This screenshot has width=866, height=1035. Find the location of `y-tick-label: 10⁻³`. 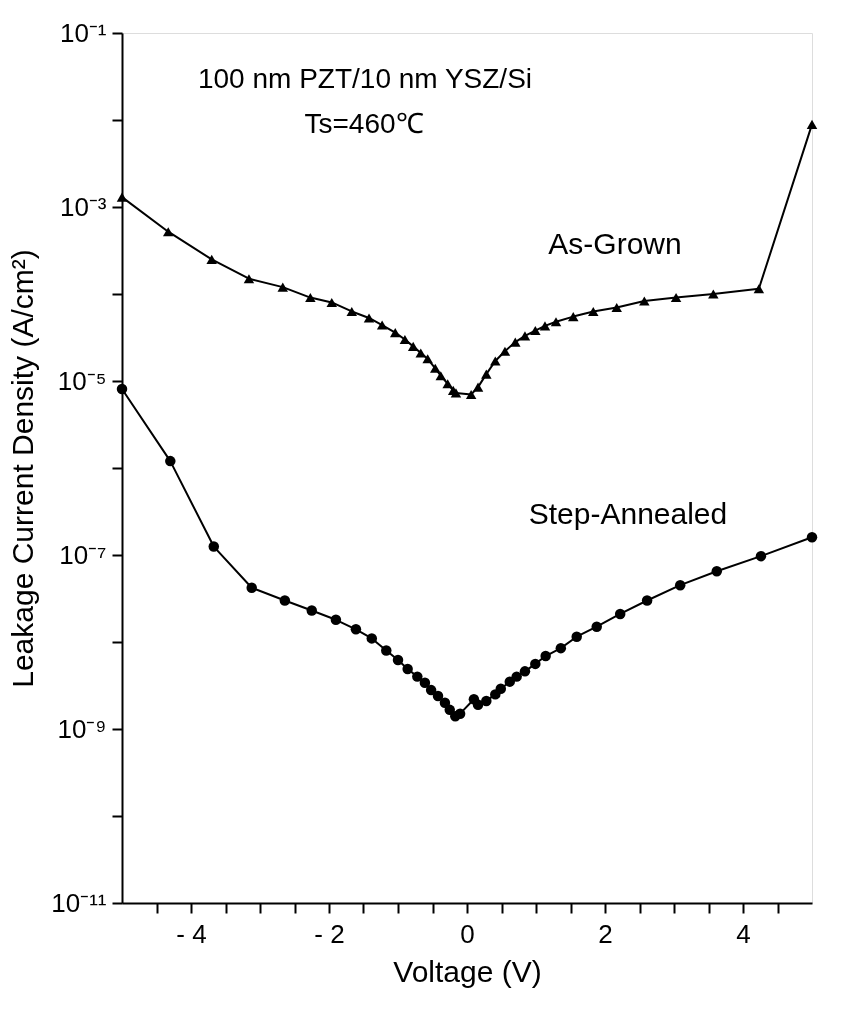

y-tick-label: 10⁻³ is located at coordinates (83, 206).